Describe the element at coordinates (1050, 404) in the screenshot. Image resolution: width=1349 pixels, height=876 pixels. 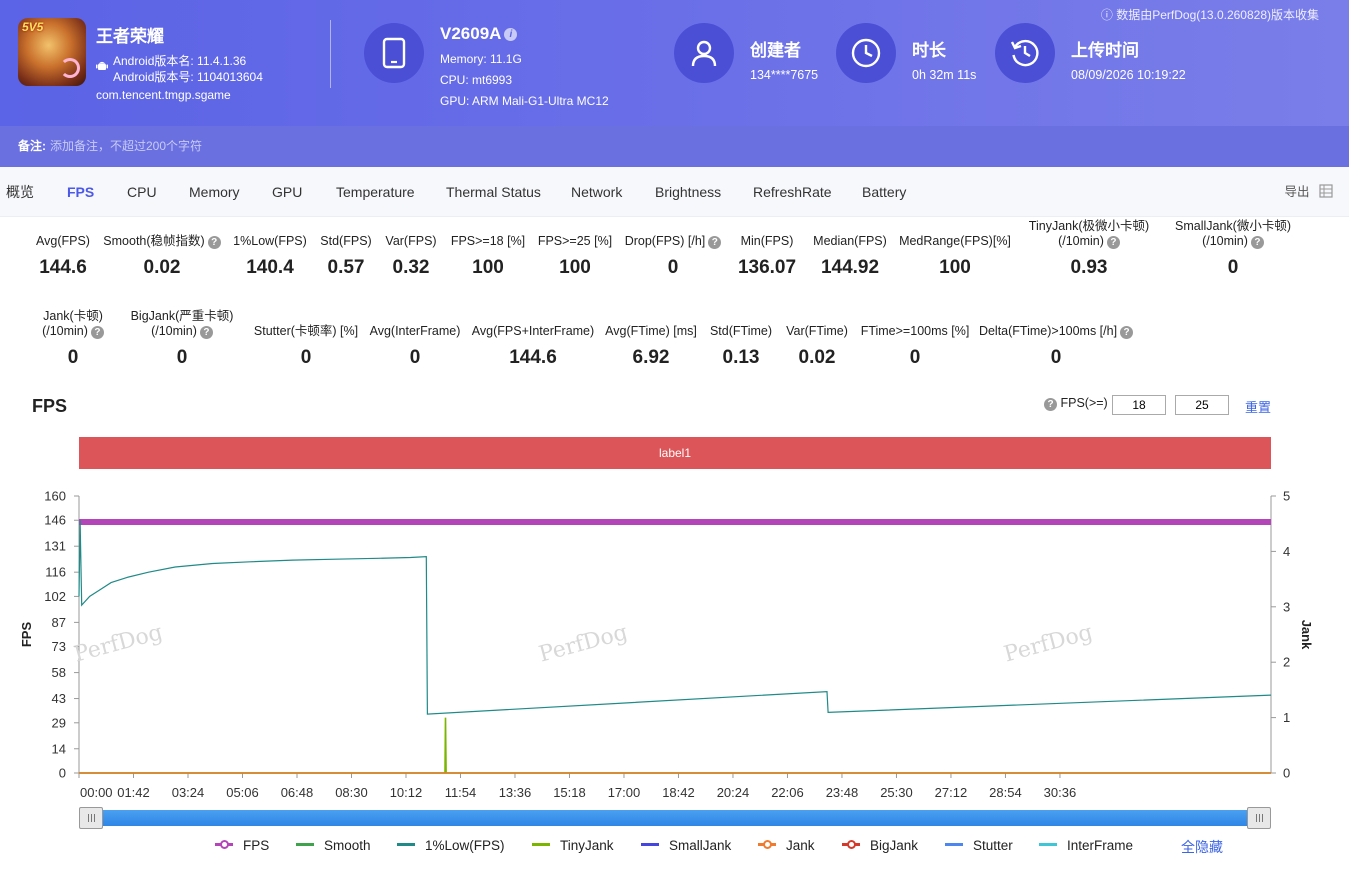
I see `threshold-help-icon: ?` at that location.